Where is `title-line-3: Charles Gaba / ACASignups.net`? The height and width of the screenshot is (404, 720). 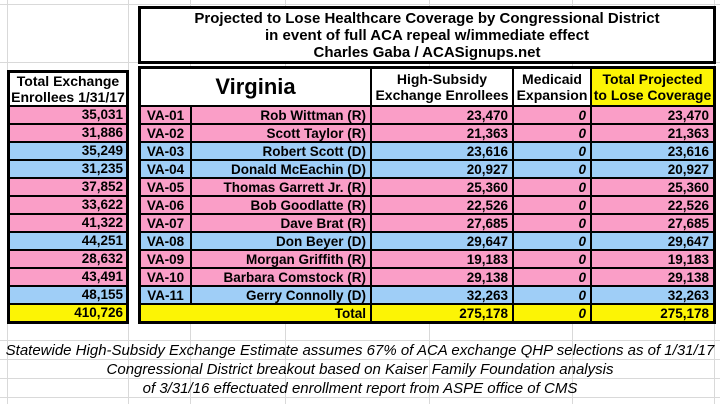 title-line-3: Charles Gaba / ACASignups.net is located at coordinates (427, 52).